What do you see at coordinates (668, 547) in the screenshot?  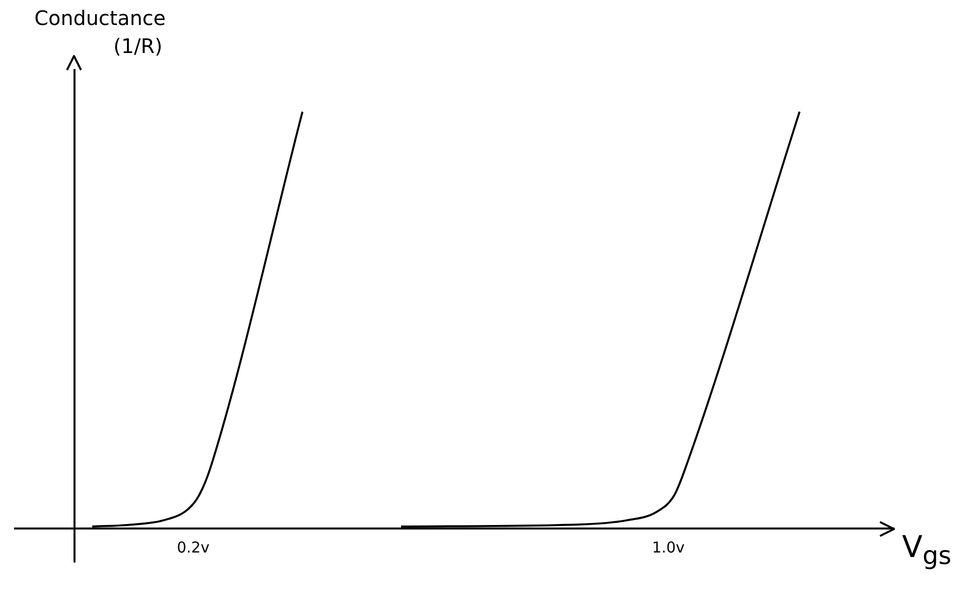 I see `x-tick-label: 1.0v` at bounding box center [668, 547].